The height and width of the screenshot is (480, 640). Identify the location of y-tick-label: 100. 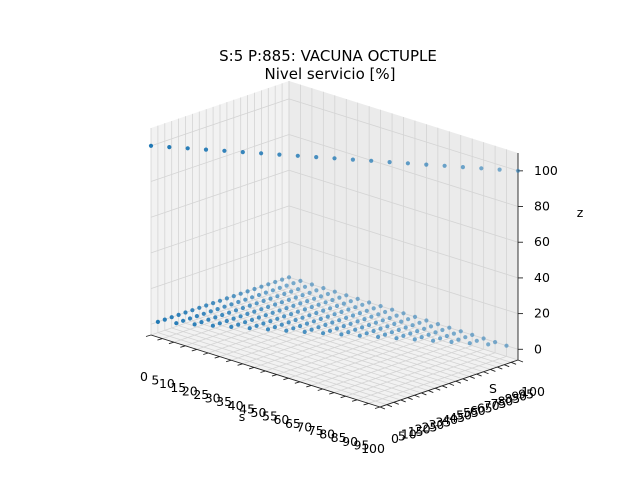
(533, 391).